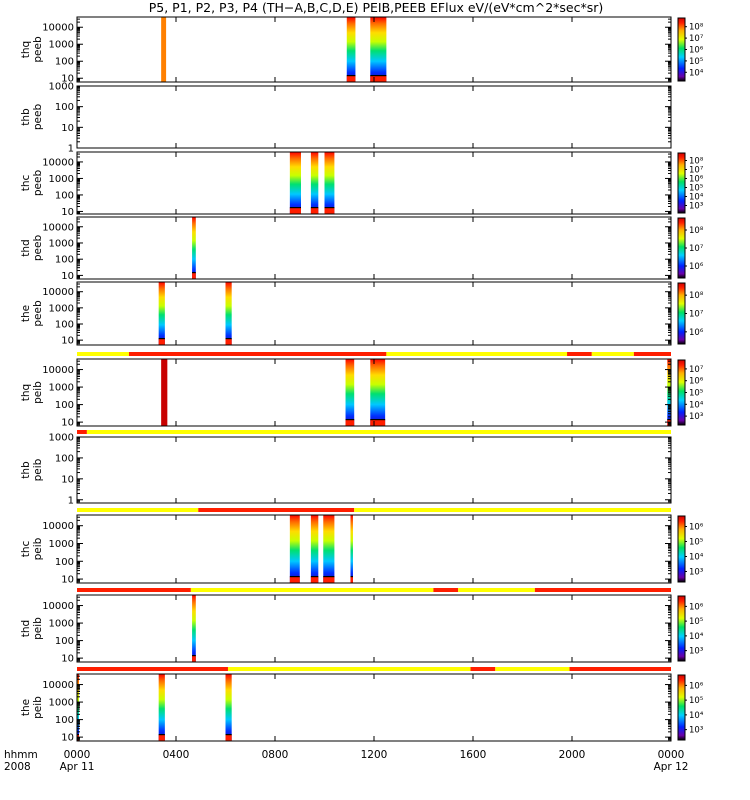  I want to click on y-axis-label-line1: the, so click(26, 707).